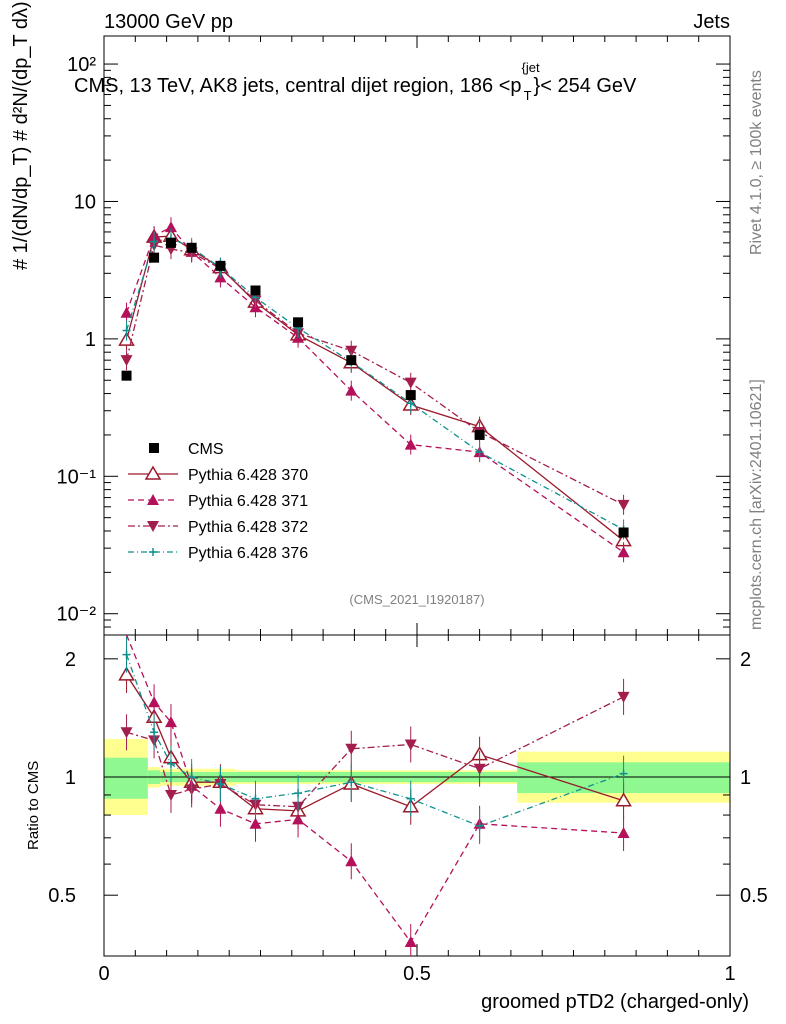 The height and width of the screenshot is (1024, 786). What do you see at coordinates (168, 22) in the screenshot?
I see `header-left: 13000 GeV pp` at bounding box center [168, 22].